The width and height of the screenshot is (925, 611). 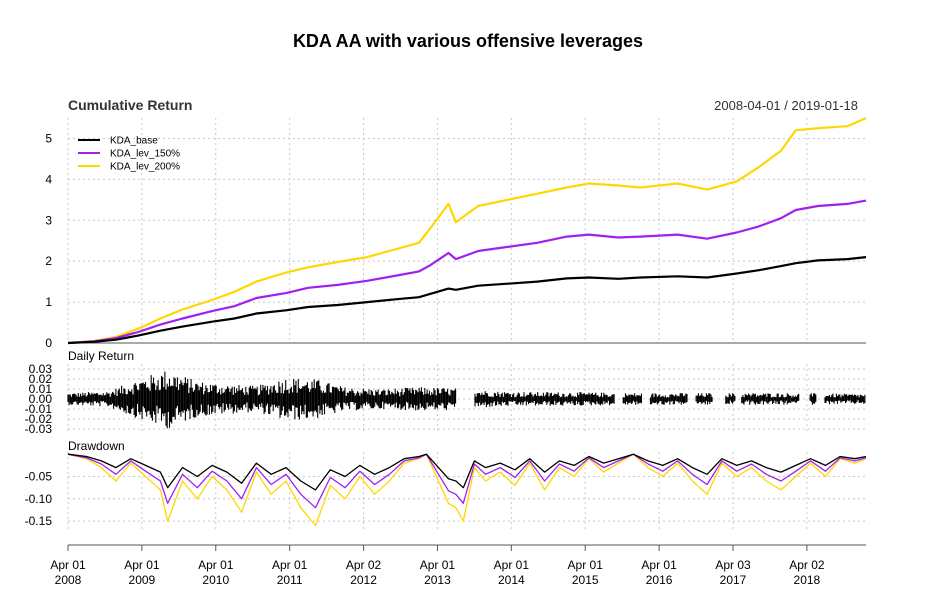 What do you see at coordinates (68, 580) in the screenshot?
I see `x-tick-year-0: 2008` at bounding box center [68, 580].